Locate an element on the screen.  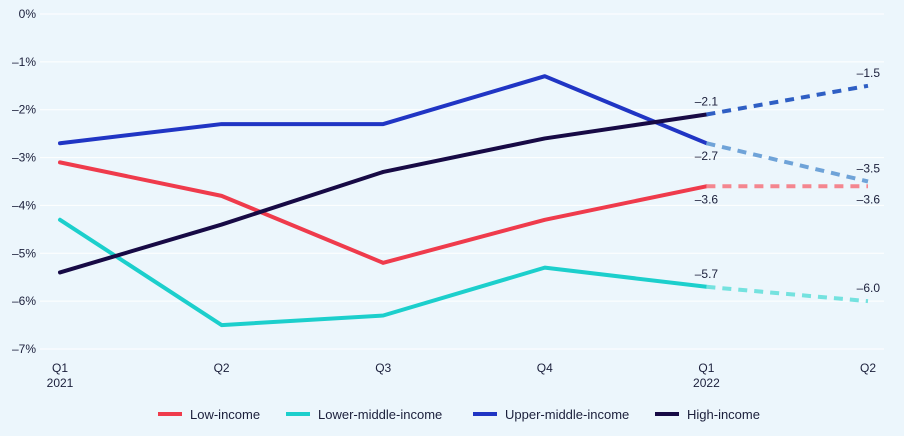
series-forecast-lower-middle-income is located at coordinates (787, 294).